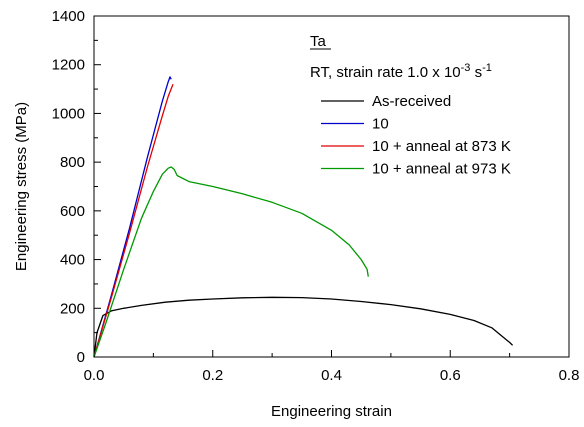  Describe the element at coordinates (476, 72) in the screenshot. I see `condition-unit: s` at that location.